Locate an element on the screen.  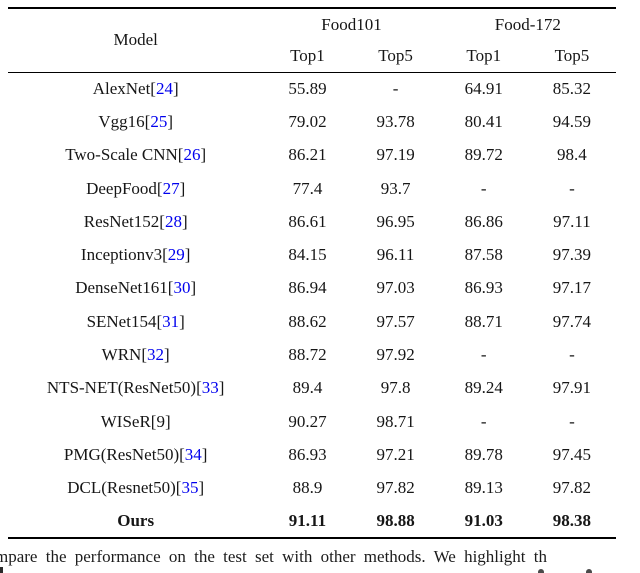
model-cell: Vgg16[25] is located at coordinates (135, 121).